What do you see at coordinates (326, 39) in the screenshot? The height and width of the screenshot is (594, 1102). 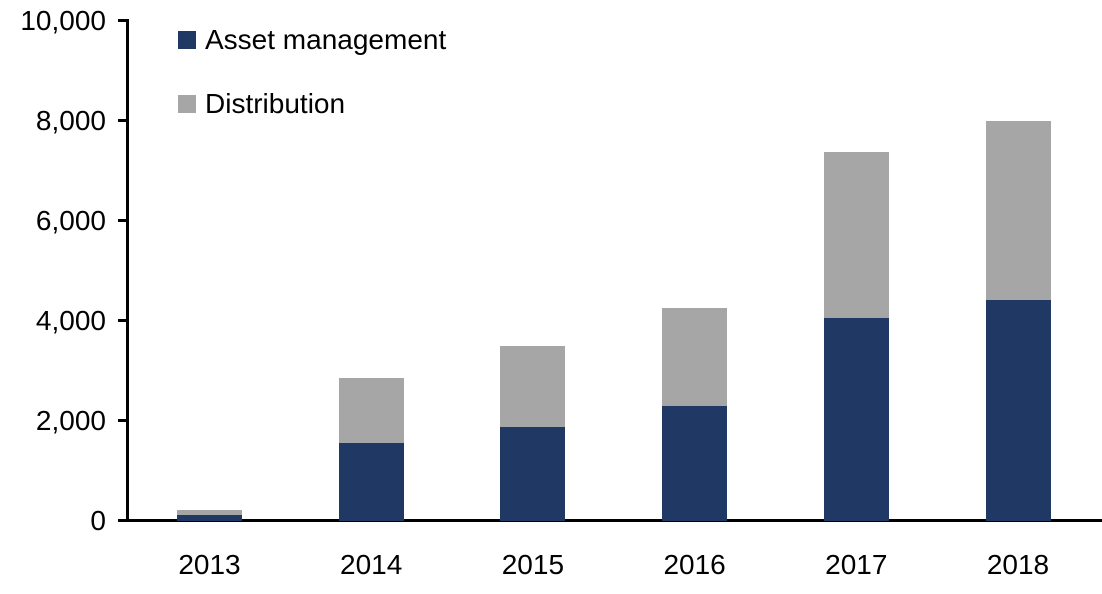 I see `legend-label-asset-management: Asset management` at bounding box center [326, 39].